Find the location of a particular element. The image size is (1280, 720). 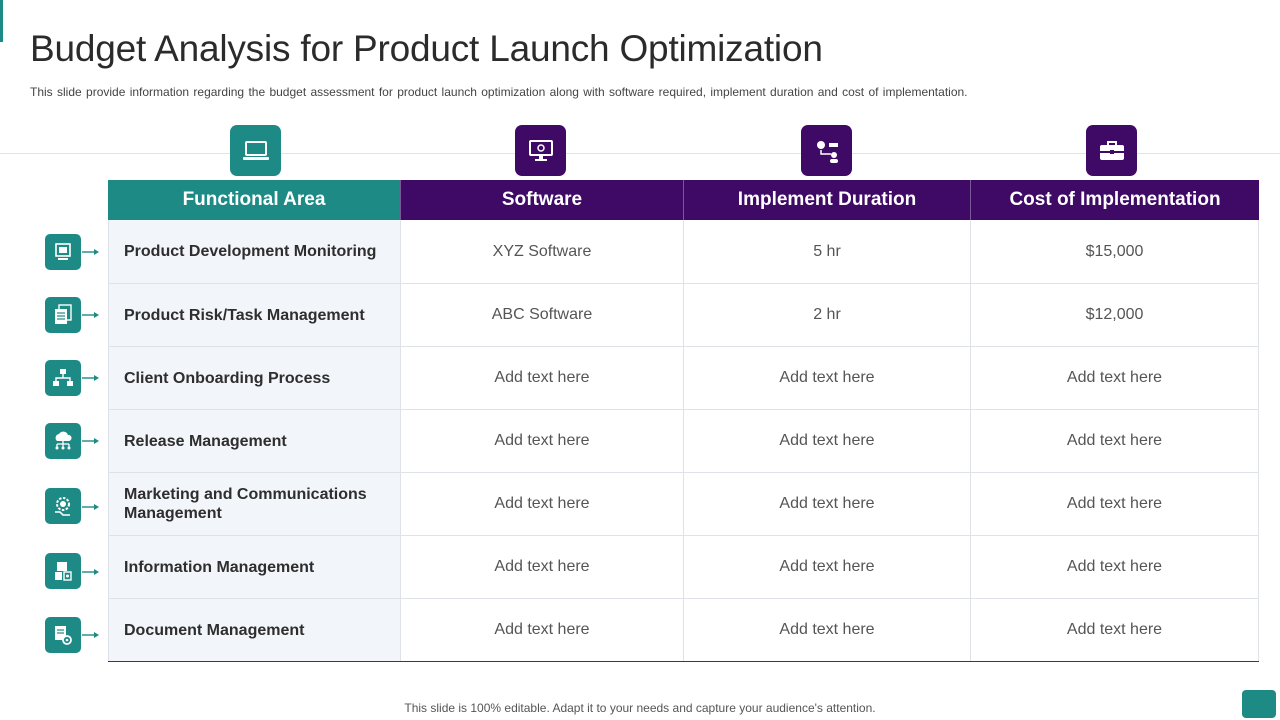

functional-area-cell: Product Development Monitoring is located at coordinates (254, 251).